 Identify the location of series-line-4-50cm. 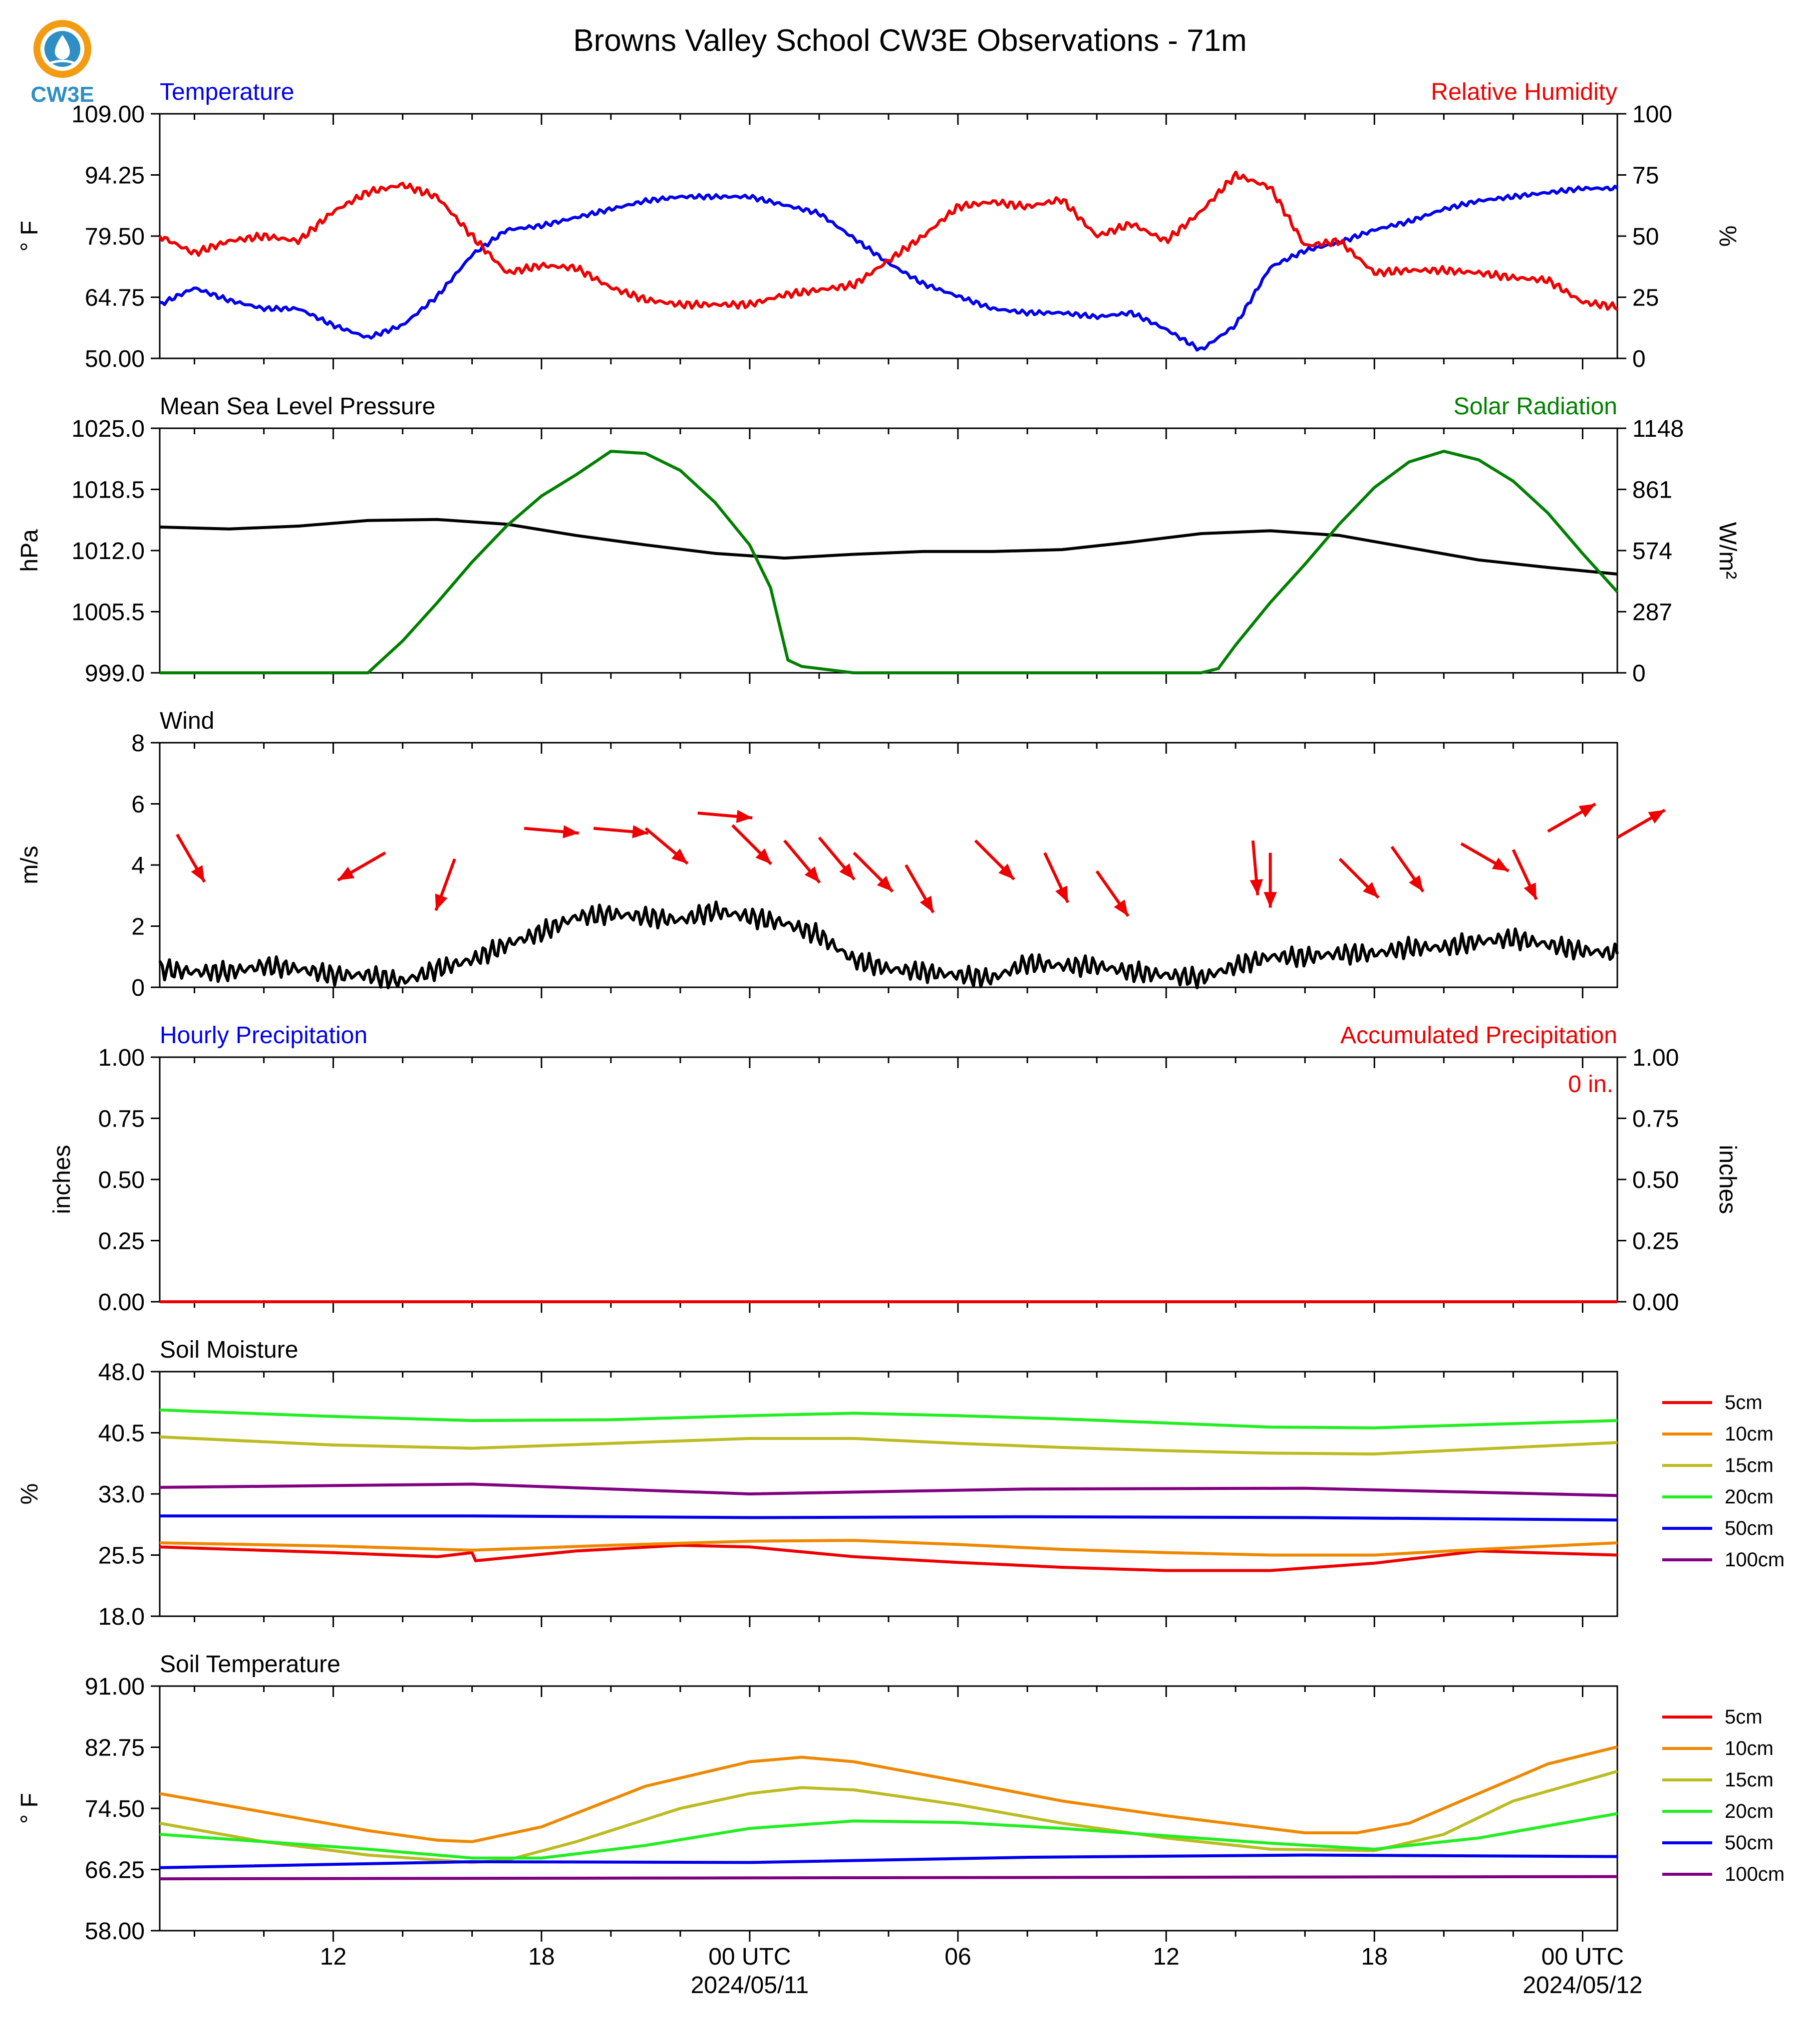
(889, 1518).